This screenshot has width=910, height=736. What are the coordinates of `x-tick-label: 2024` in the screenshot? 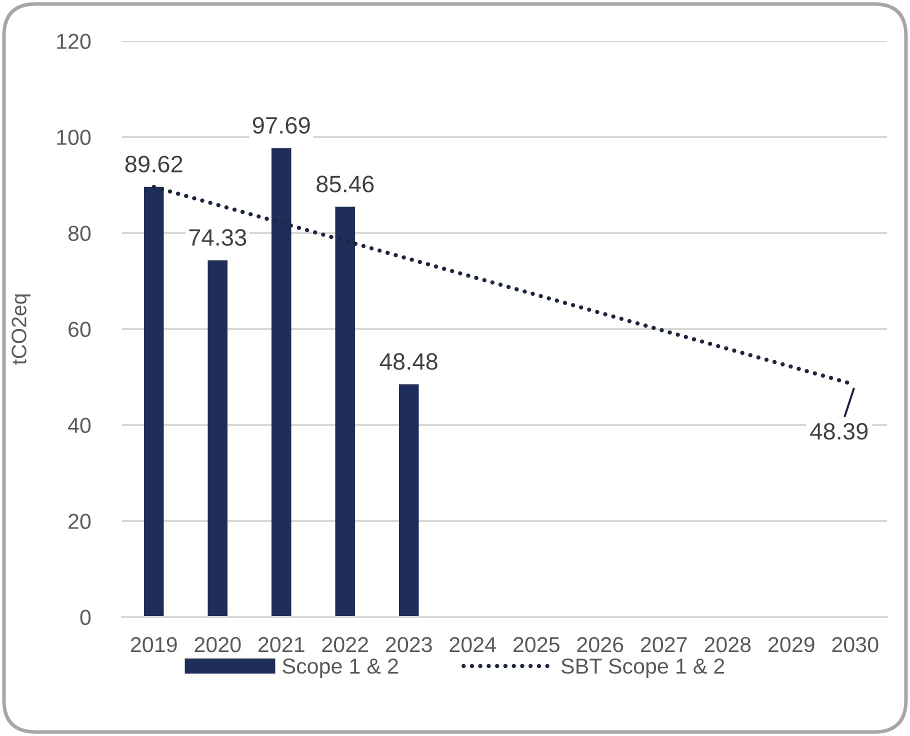 It's located at (473, 644).